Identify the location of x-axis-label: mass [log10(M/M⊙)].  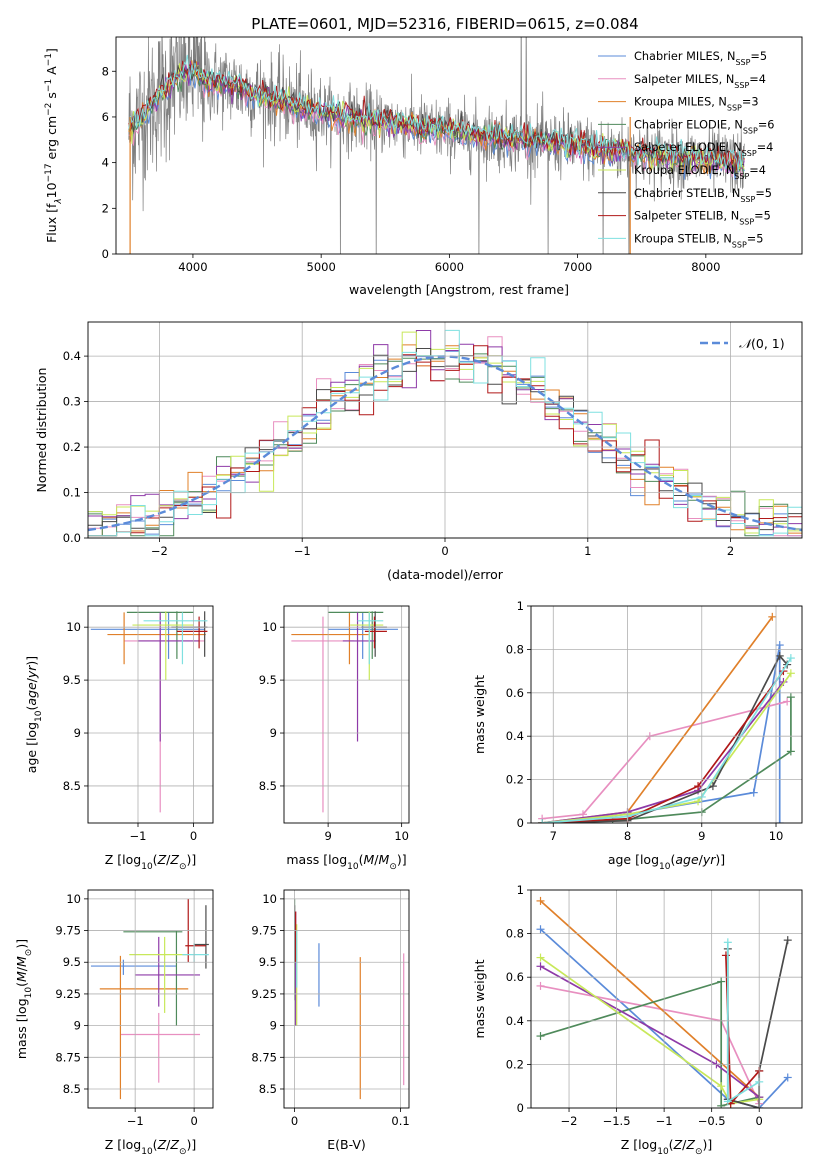
(346, 862).